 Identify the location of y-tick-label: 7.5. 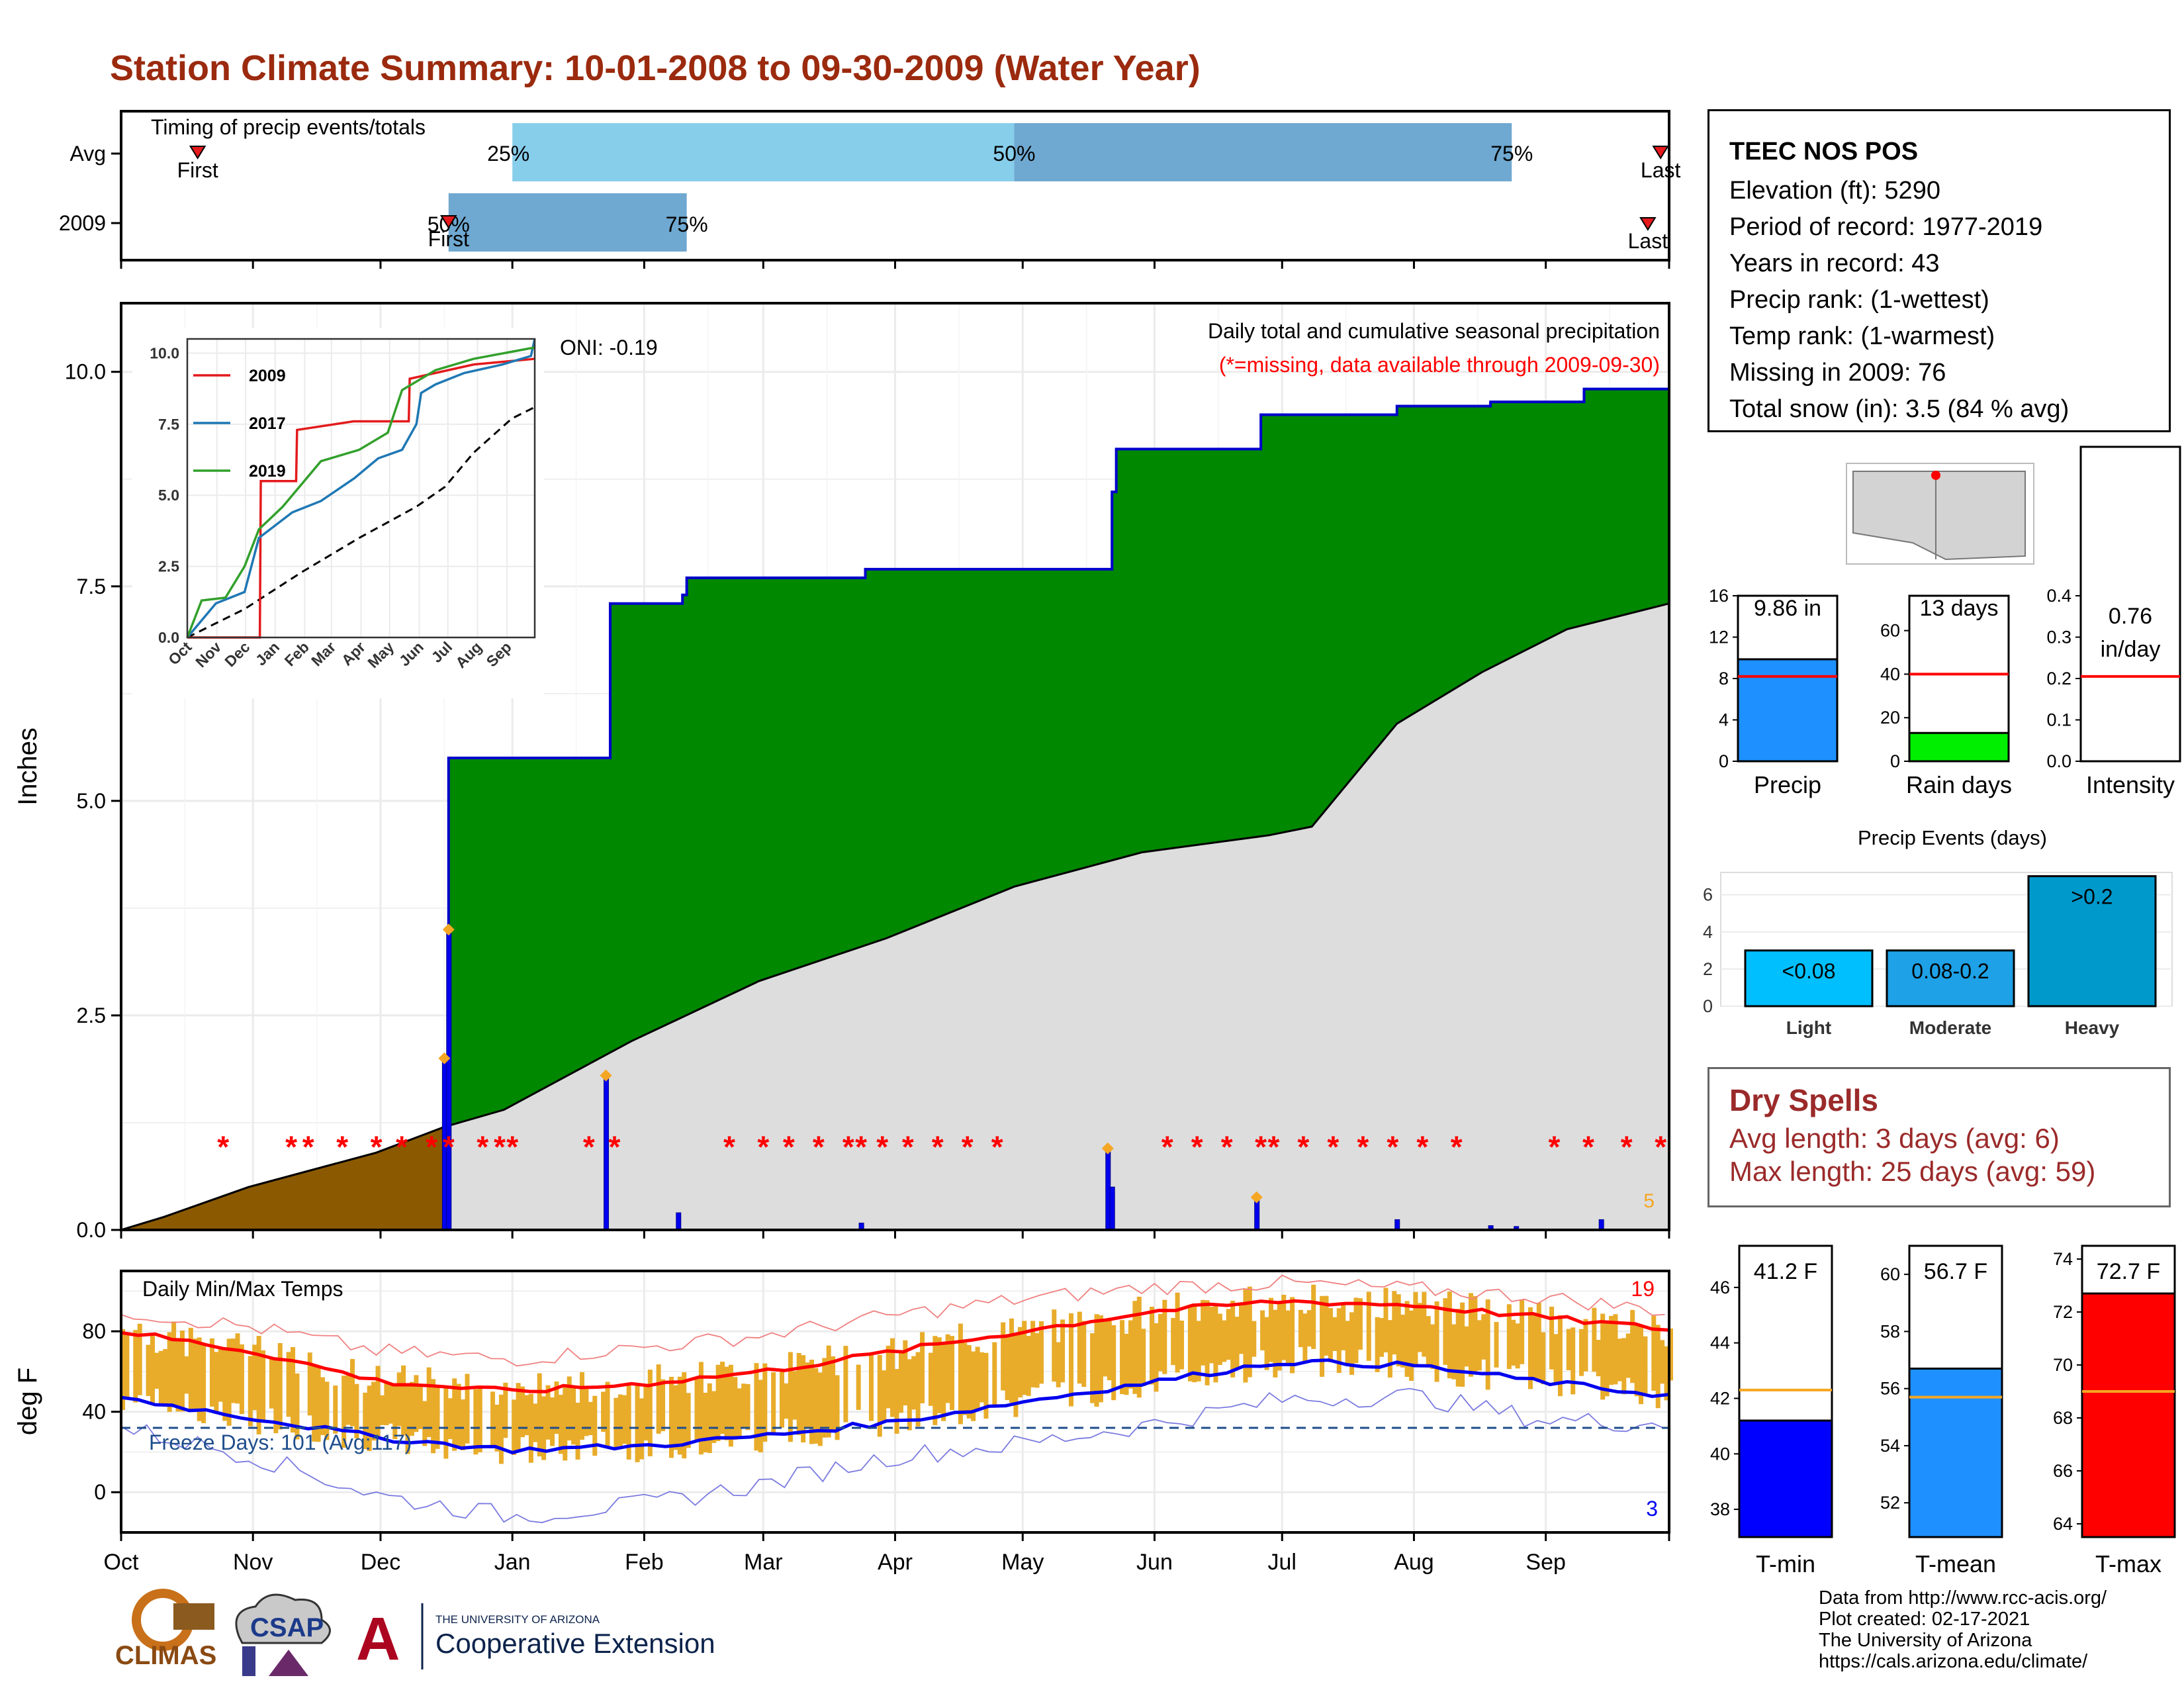
(92, 586).